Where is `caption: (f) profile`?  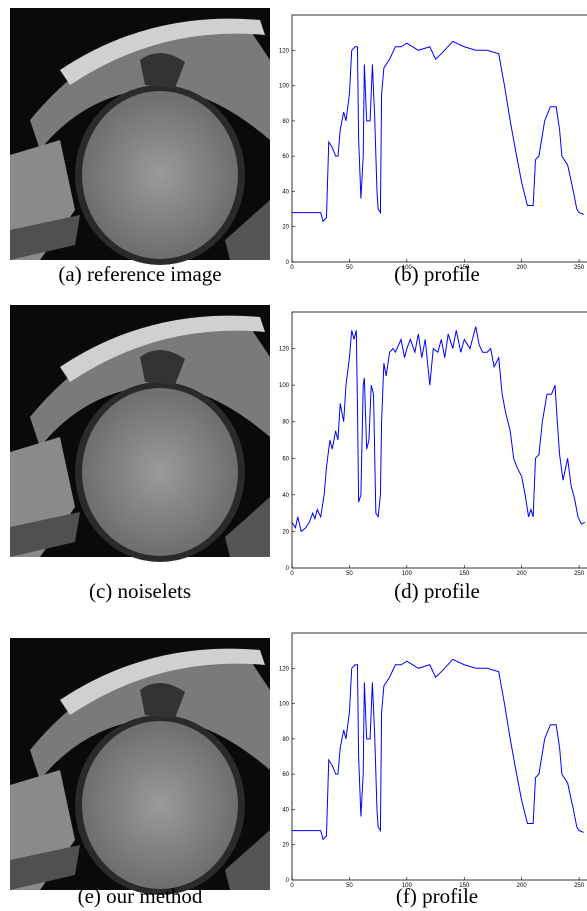 caption: (f) profile is located at coordinates (437, 896).